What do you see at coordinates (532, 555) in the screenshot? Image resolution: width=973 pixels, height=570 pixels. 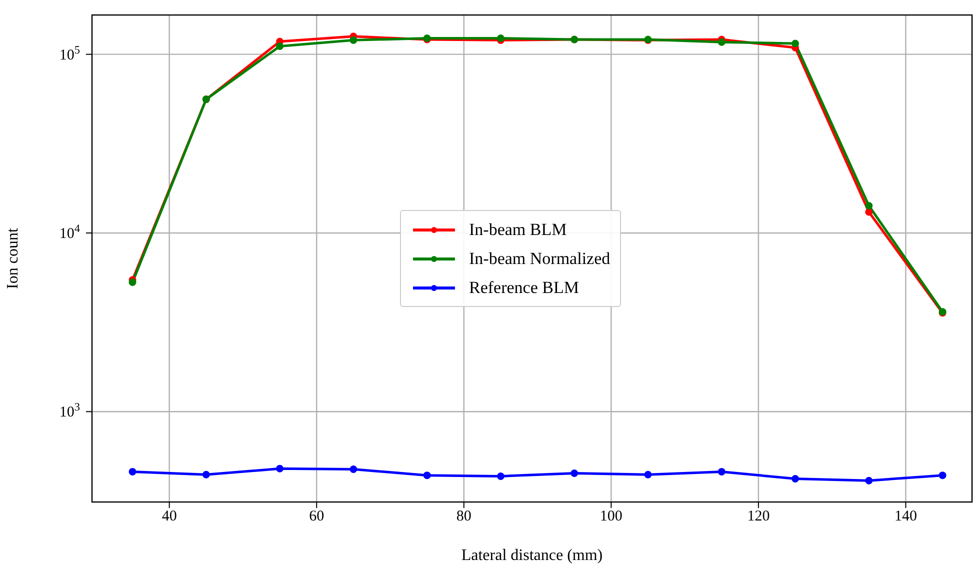 I see `x-axis-title: Lateral distance (mm)` at bounding box center [532, 555].